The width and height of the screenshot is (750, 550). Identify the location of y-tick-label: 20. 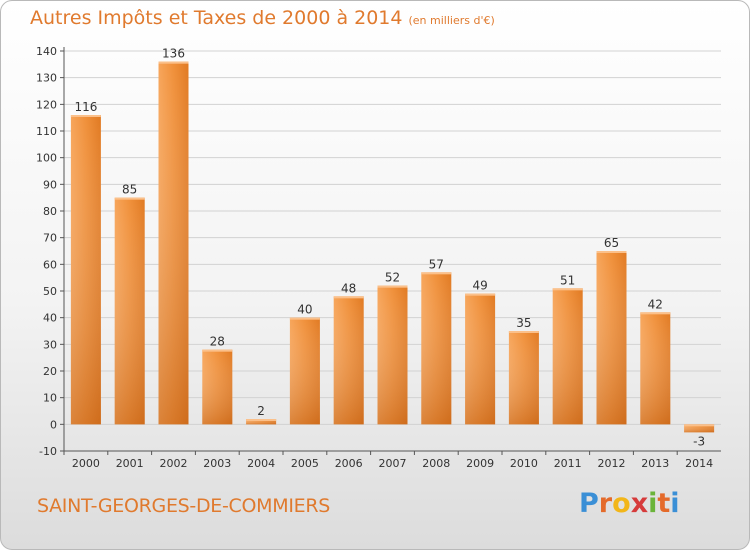
(50, 371).